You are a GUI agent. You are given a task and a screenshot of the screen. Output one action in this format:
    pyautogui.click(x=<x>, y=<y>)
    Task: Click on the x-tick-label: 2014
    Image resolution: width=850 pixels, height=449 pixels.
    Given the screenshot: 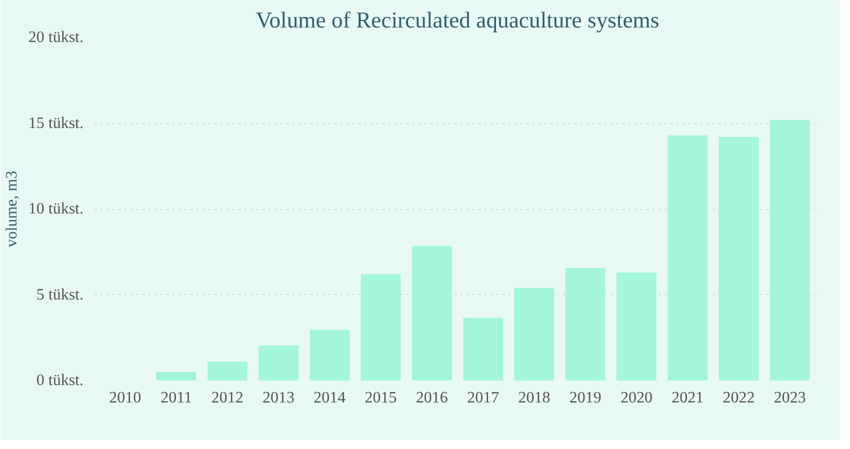 What is the action you would take?
    pyautogui.click(x=330, y=398)
    